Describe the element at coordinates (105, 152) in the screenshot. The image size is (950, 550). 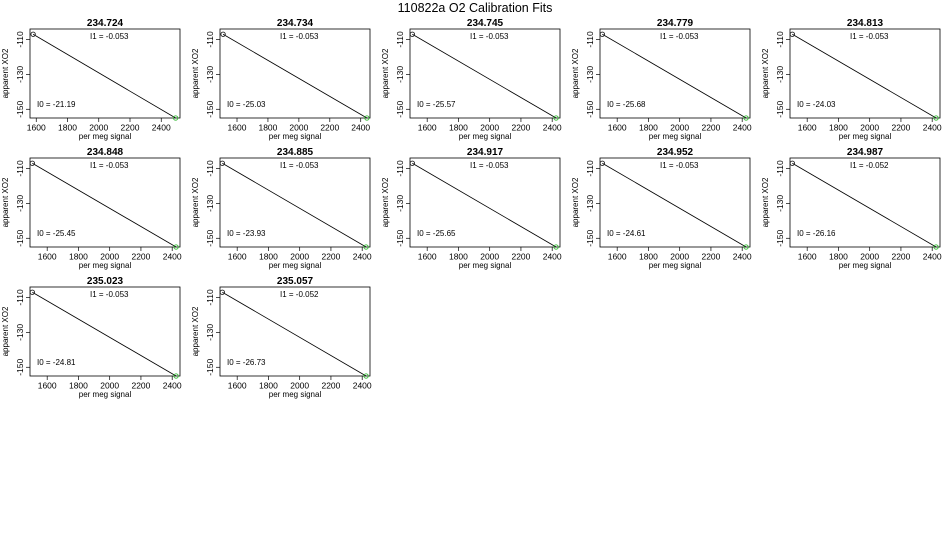
I see `panel-title: 234.848` at that location.